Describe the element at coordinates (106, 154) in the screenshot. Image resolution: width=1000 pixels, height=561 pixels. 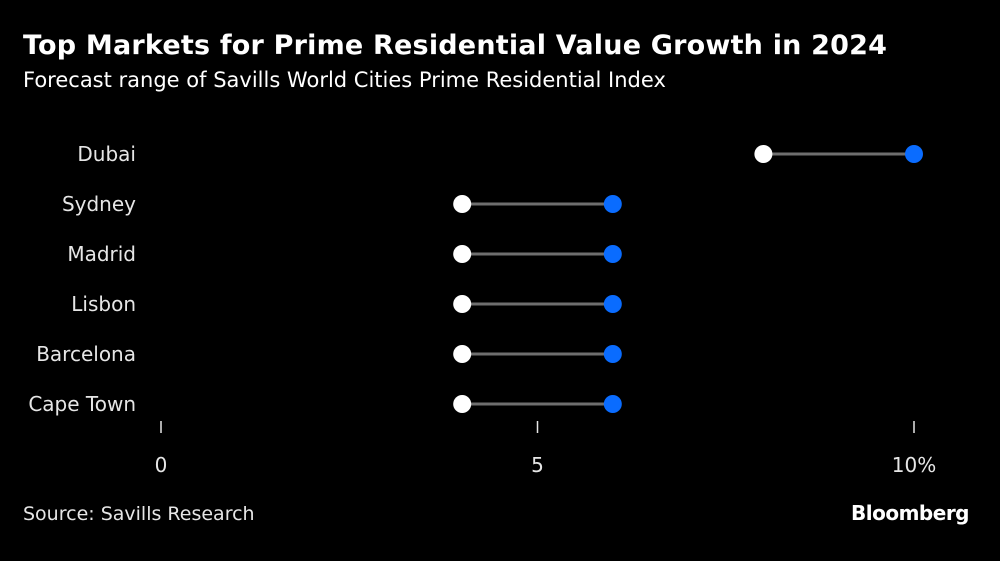
I see `category-label: Dubai` at that location.